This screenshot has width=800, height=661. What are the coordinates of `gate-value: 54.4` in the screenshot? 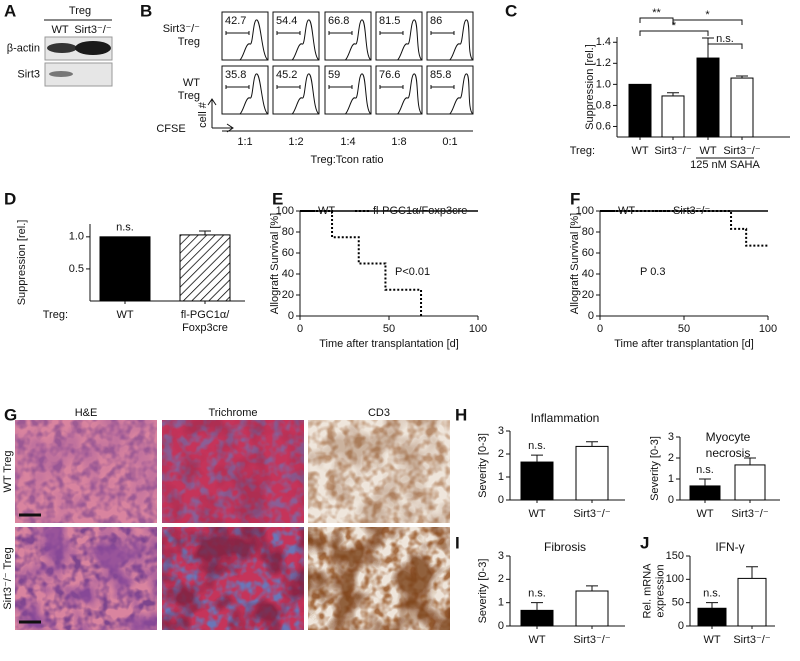 It's located at (286, 21).